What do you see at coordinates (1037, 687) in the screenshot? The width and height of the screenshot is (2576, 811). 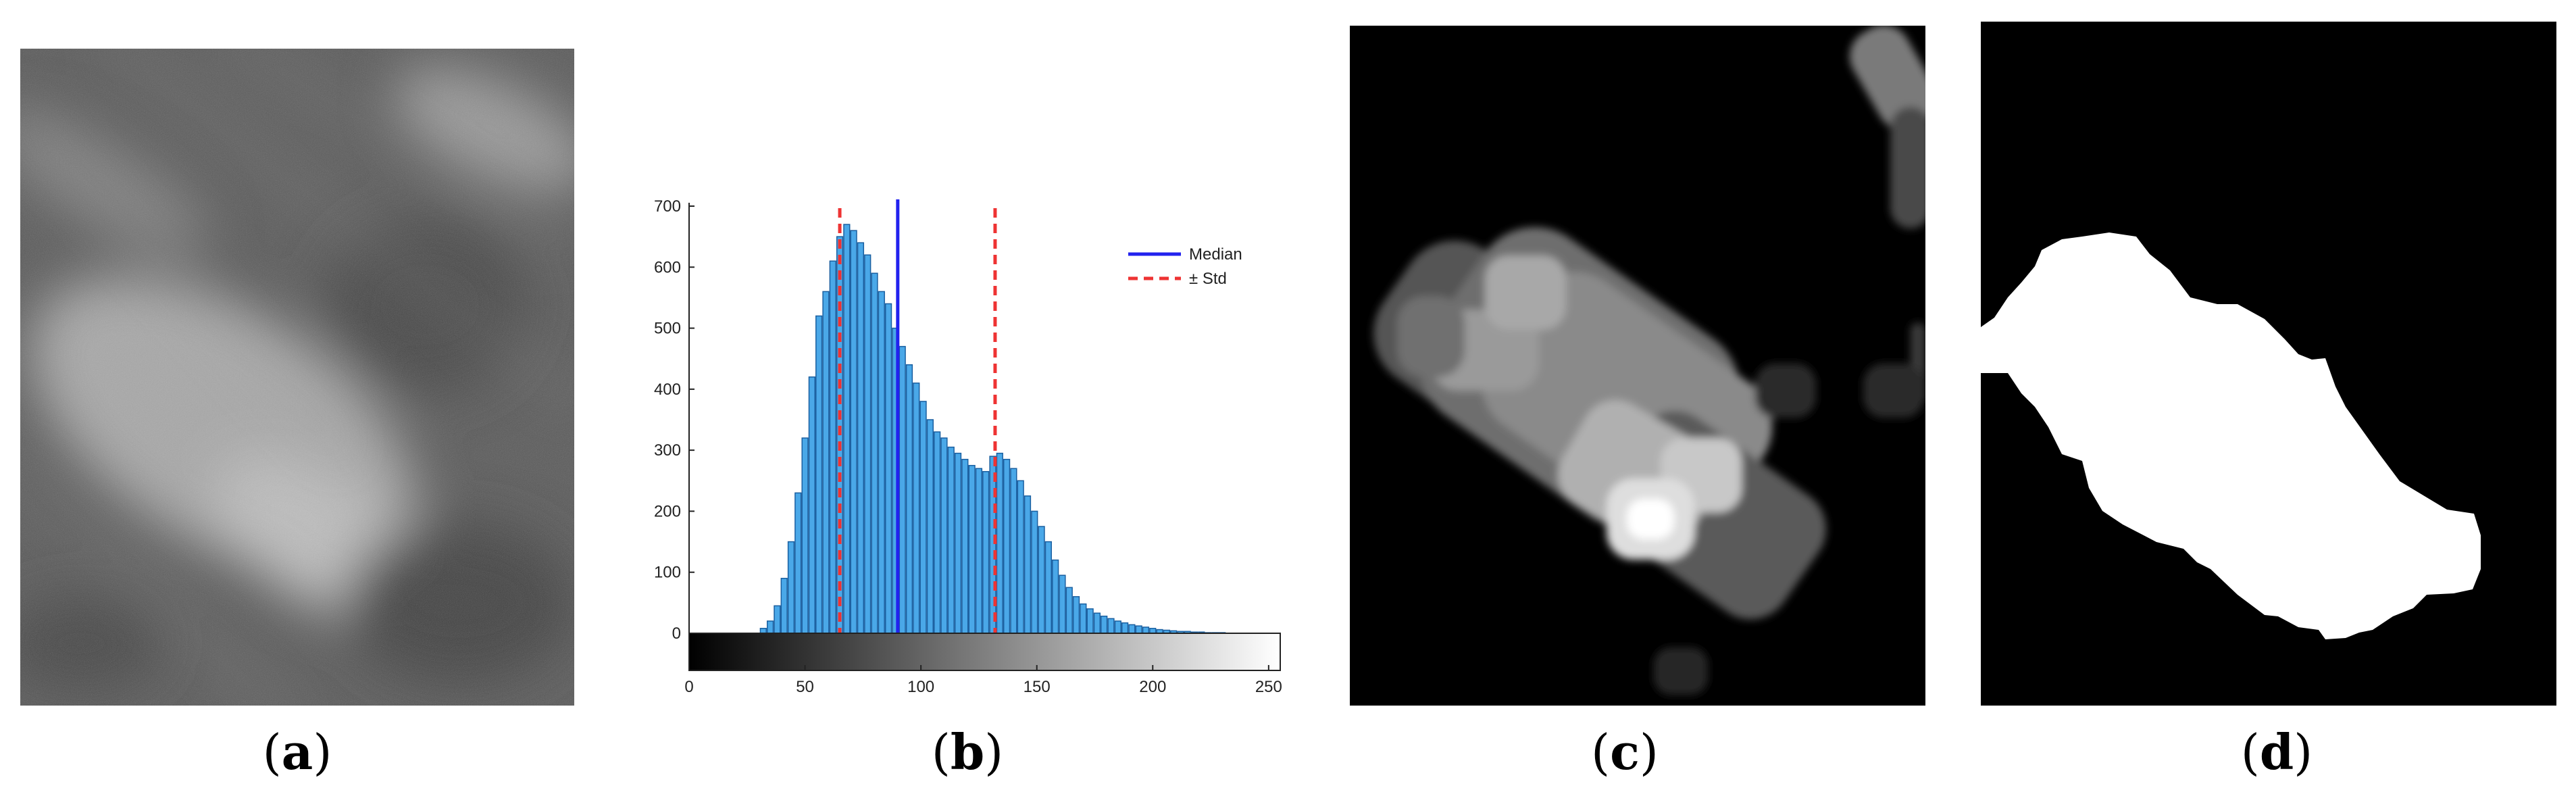 I see `x-tick-label: 150` at bounding box center [1037, 687].